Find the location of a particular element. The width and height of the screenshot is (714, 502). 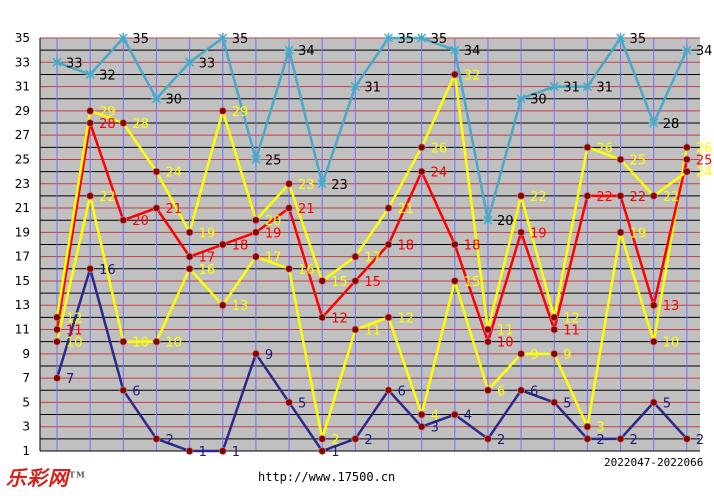

data-label: 4 is located at coordinates (468, 416).